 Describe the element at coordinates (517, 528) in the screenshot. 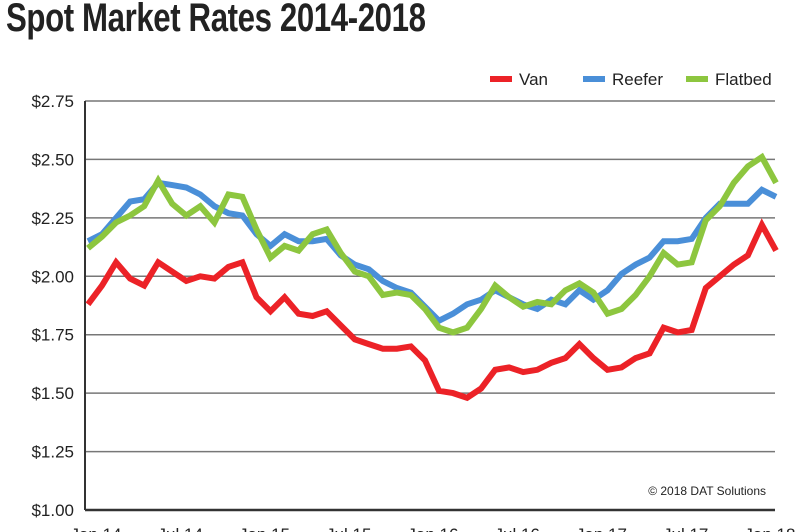

I see `x-tick-label: Jul 16` at that location.